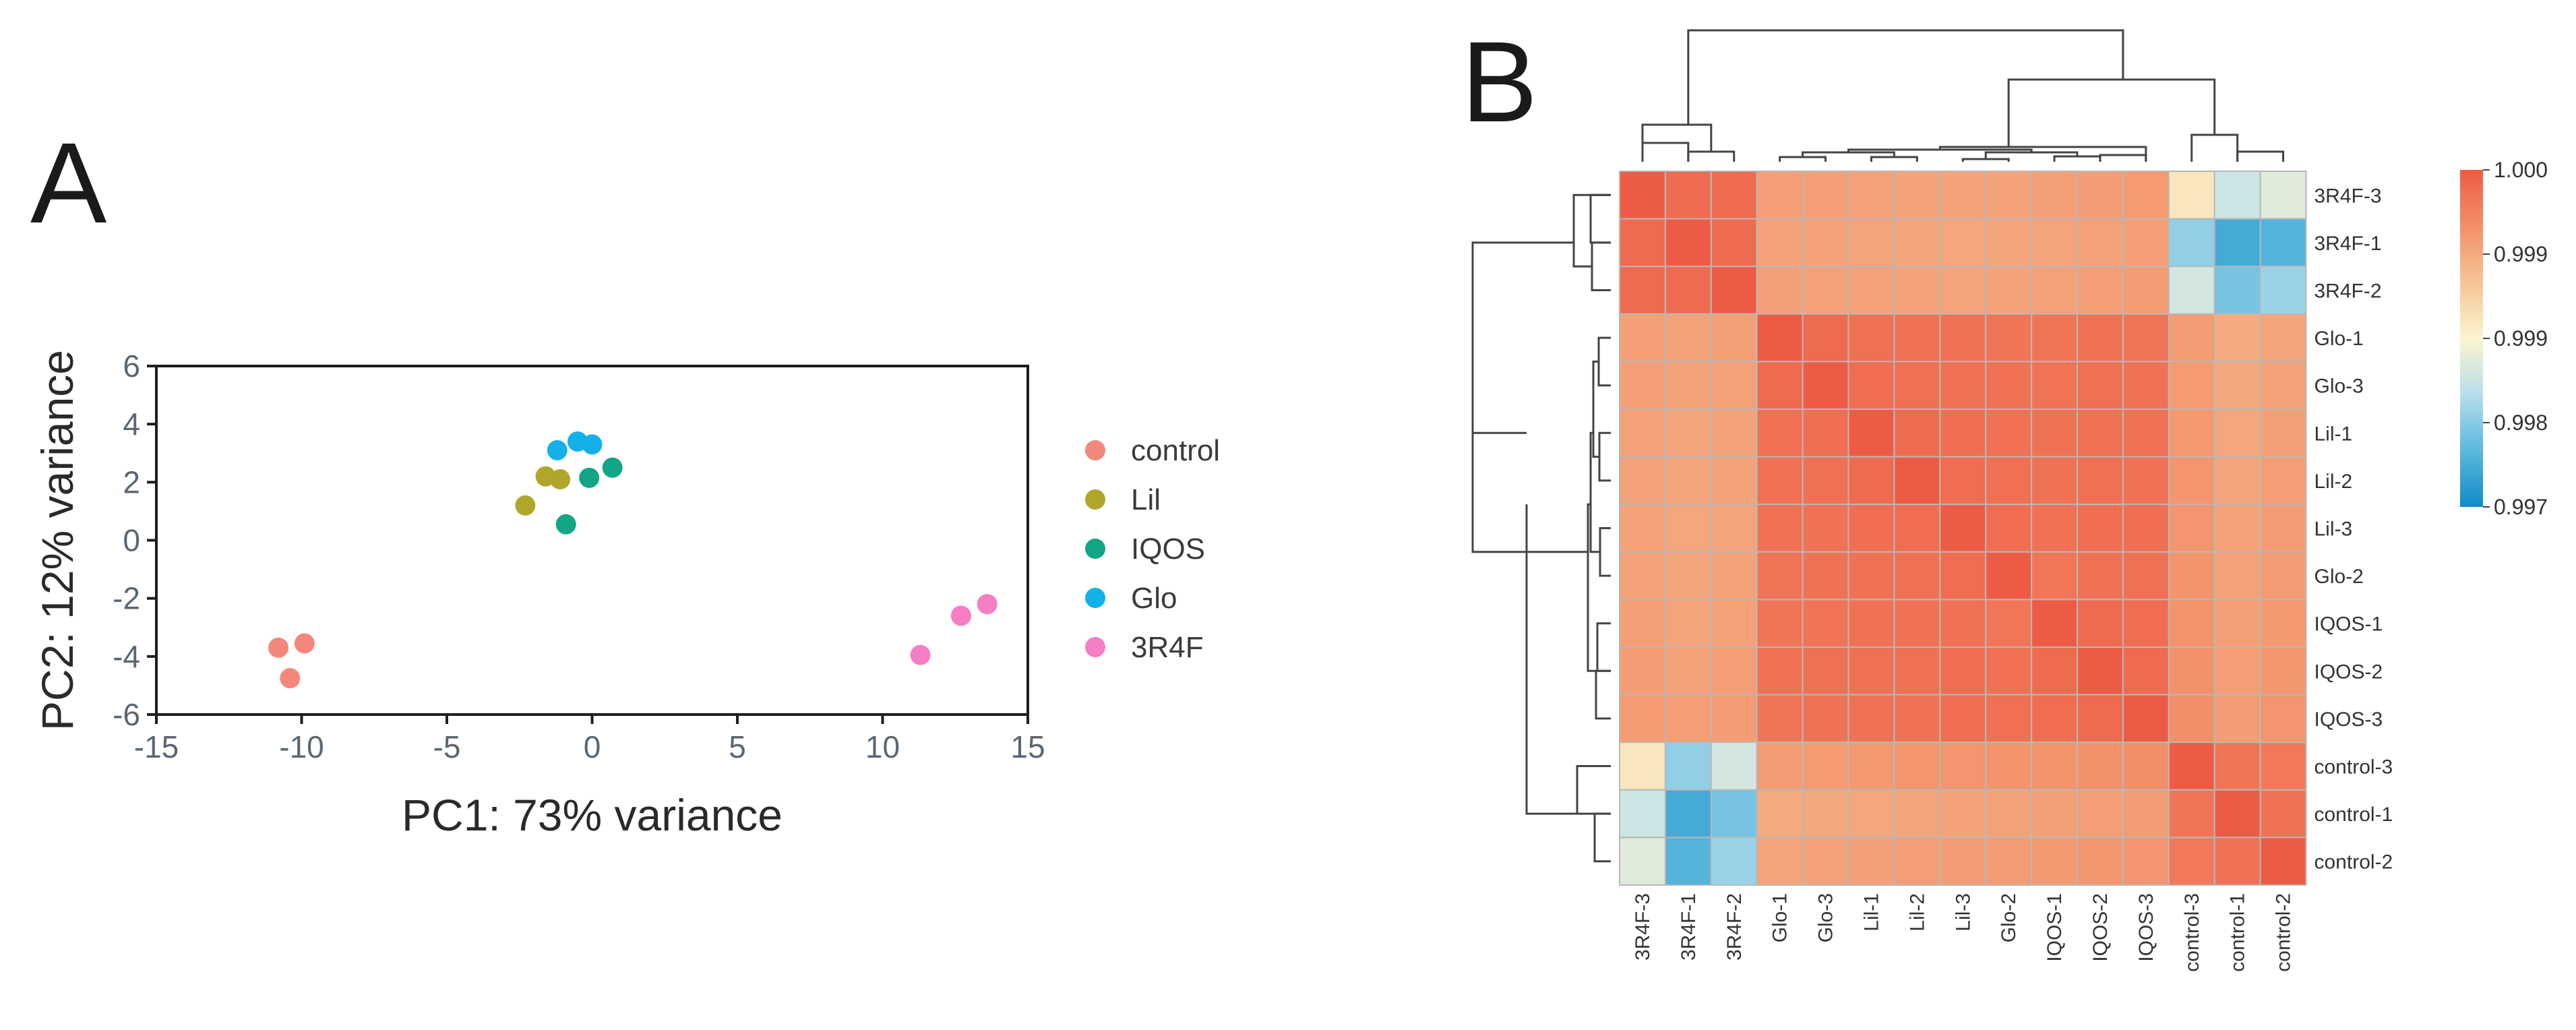 The width and height of the screenshot is (2576, 1030). Describe the element at coordinates (127, 656) in the screenshot. I see `y-tick-label: -4` at that location.